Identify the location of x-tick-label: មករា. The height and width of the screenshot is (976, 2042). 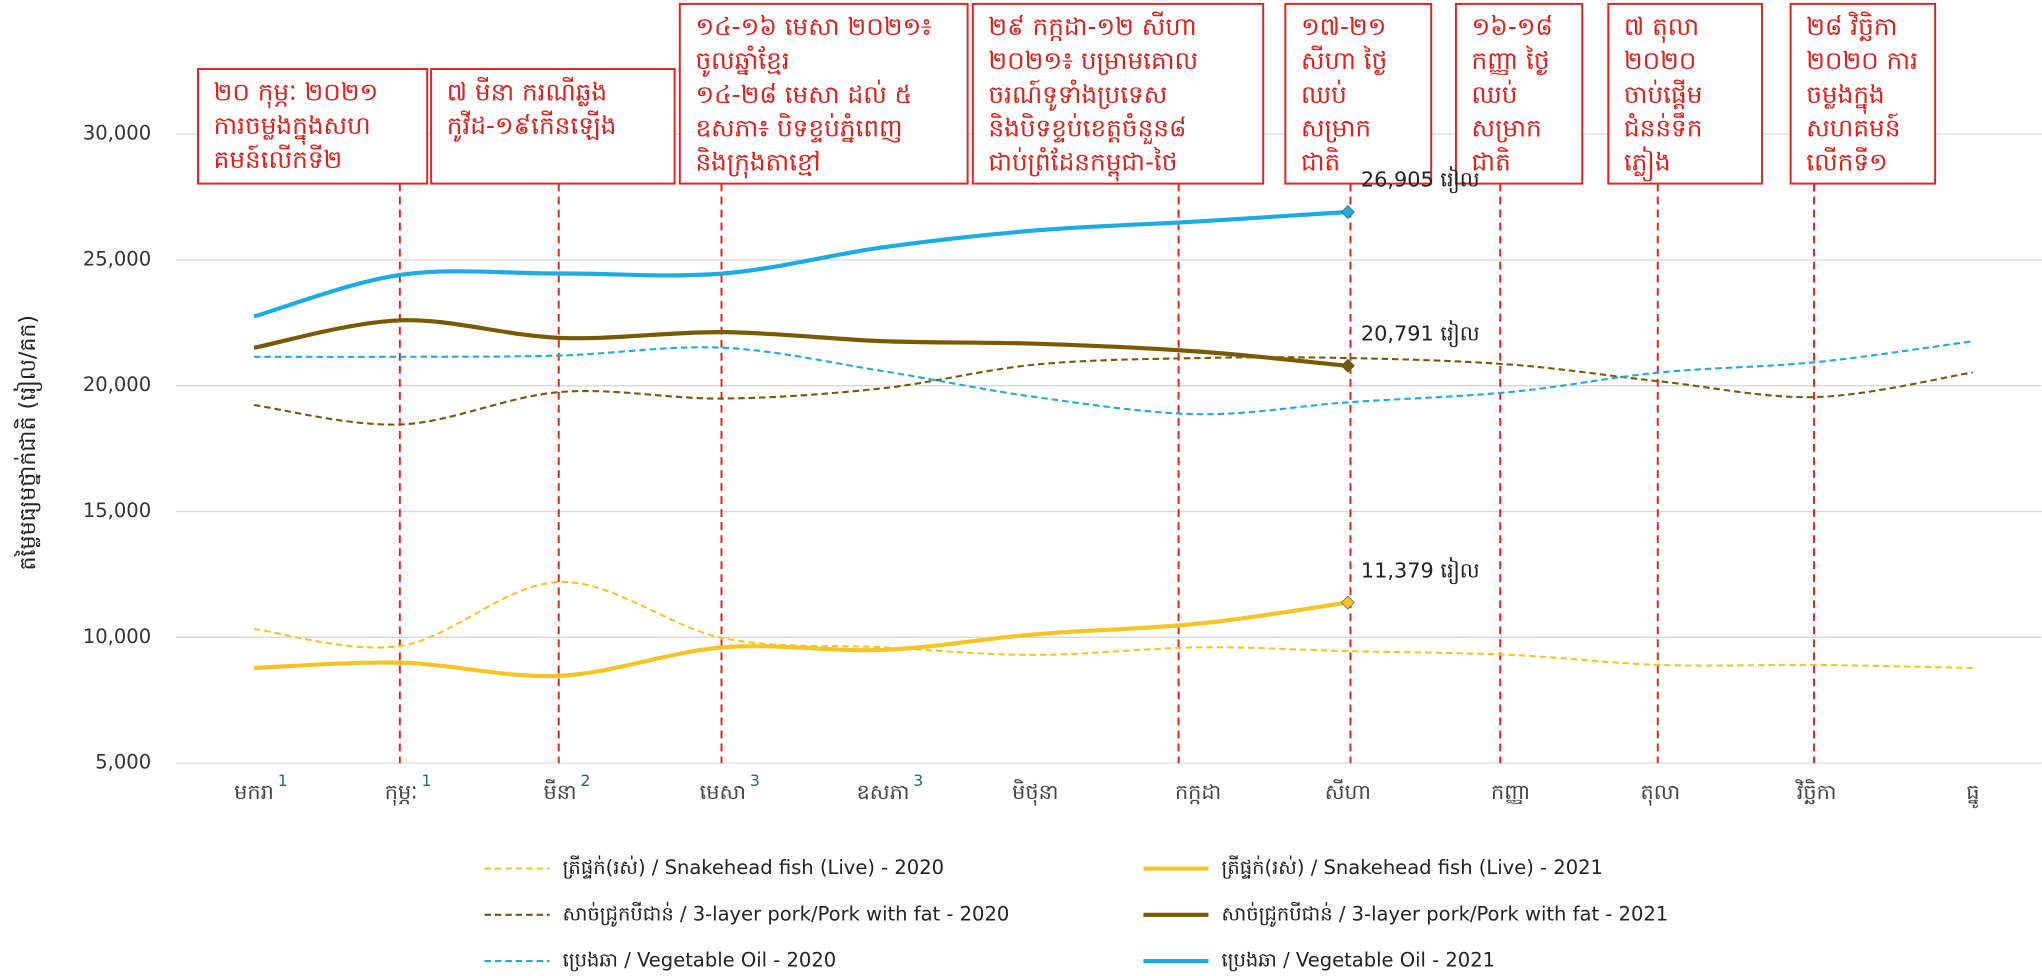
(254, 792).